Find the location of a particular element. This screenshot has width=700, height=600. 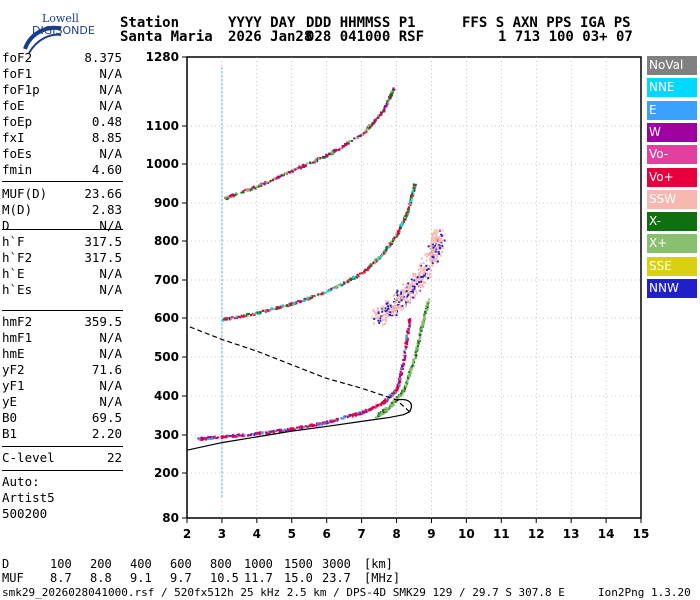

param-value-foes: N/A is located at coordinates (110, 153).